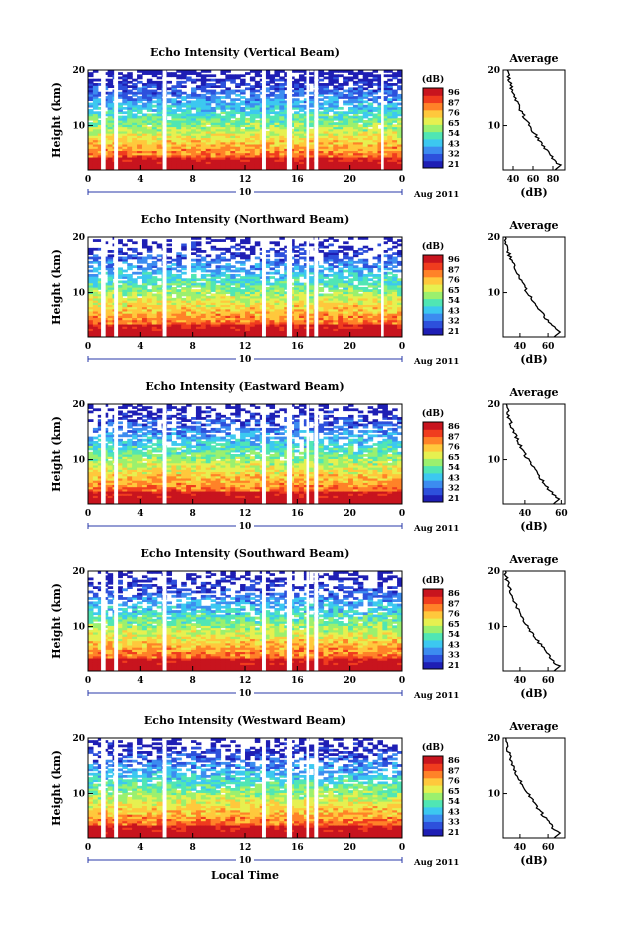  I want to click on colorbar-tick-label: 65, so click(454, 124).